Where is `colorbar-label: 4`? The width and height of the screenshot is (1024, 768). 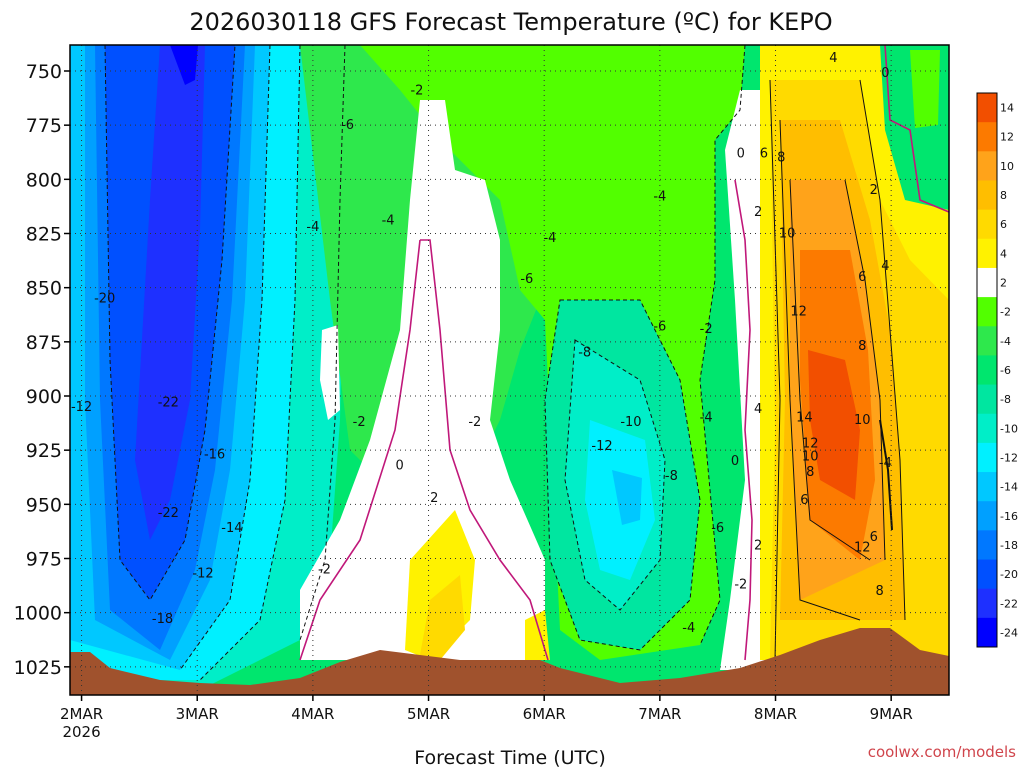 colorbar-label: 4 is located at coordinates (1003, 253).